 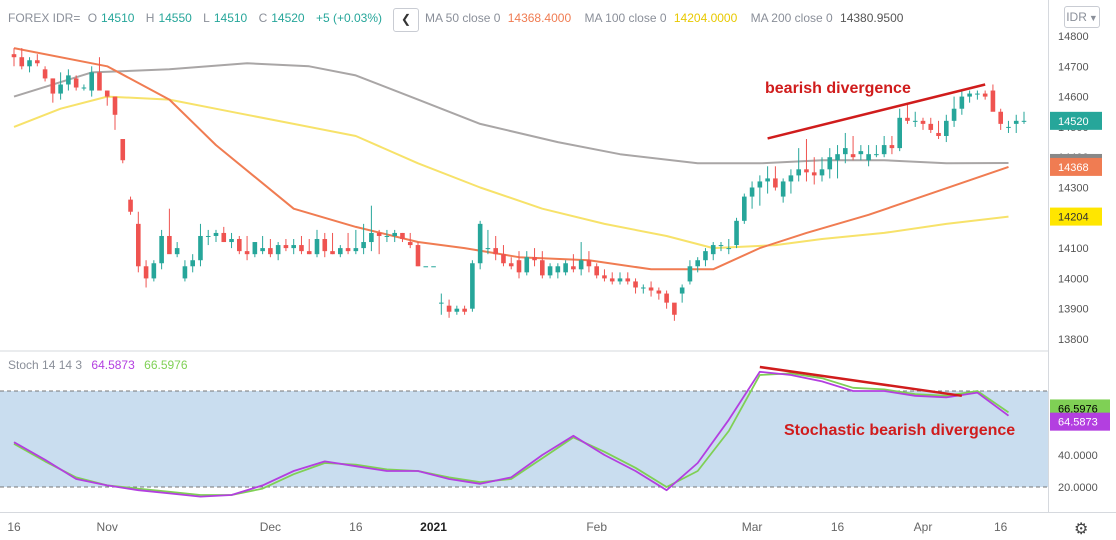 I want to click on currency-label: IDR, so click(x=1076, y=17).